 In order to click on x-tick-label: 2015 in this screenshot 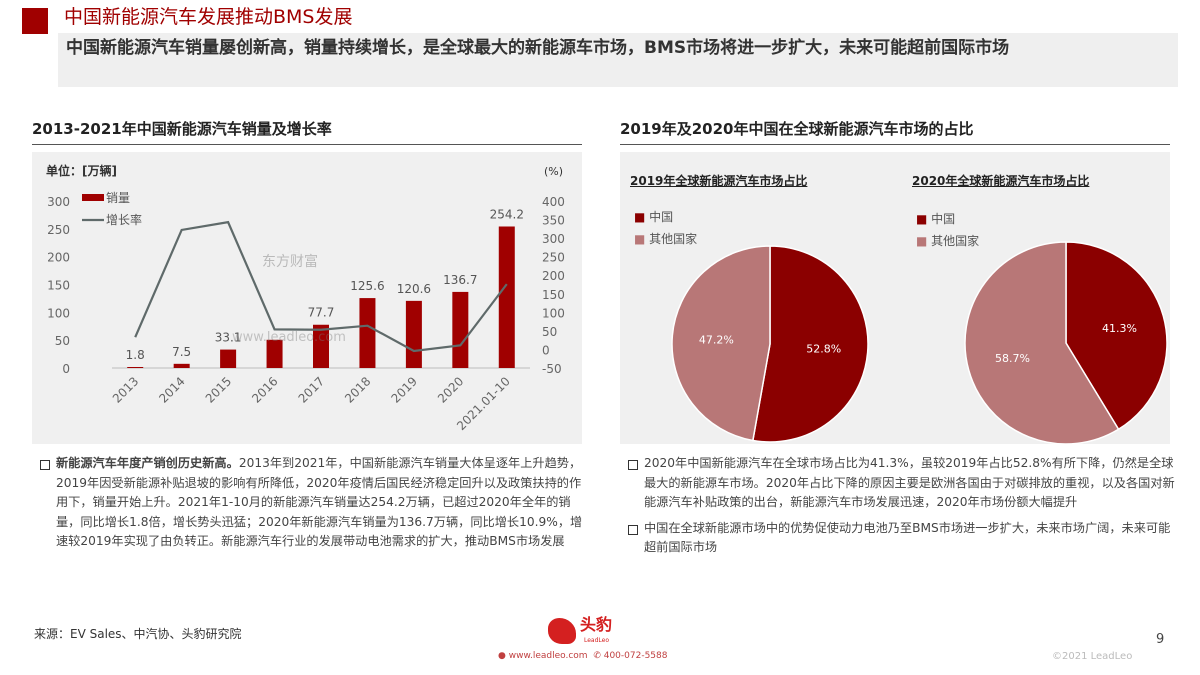, I will do `click(218, 389)`.